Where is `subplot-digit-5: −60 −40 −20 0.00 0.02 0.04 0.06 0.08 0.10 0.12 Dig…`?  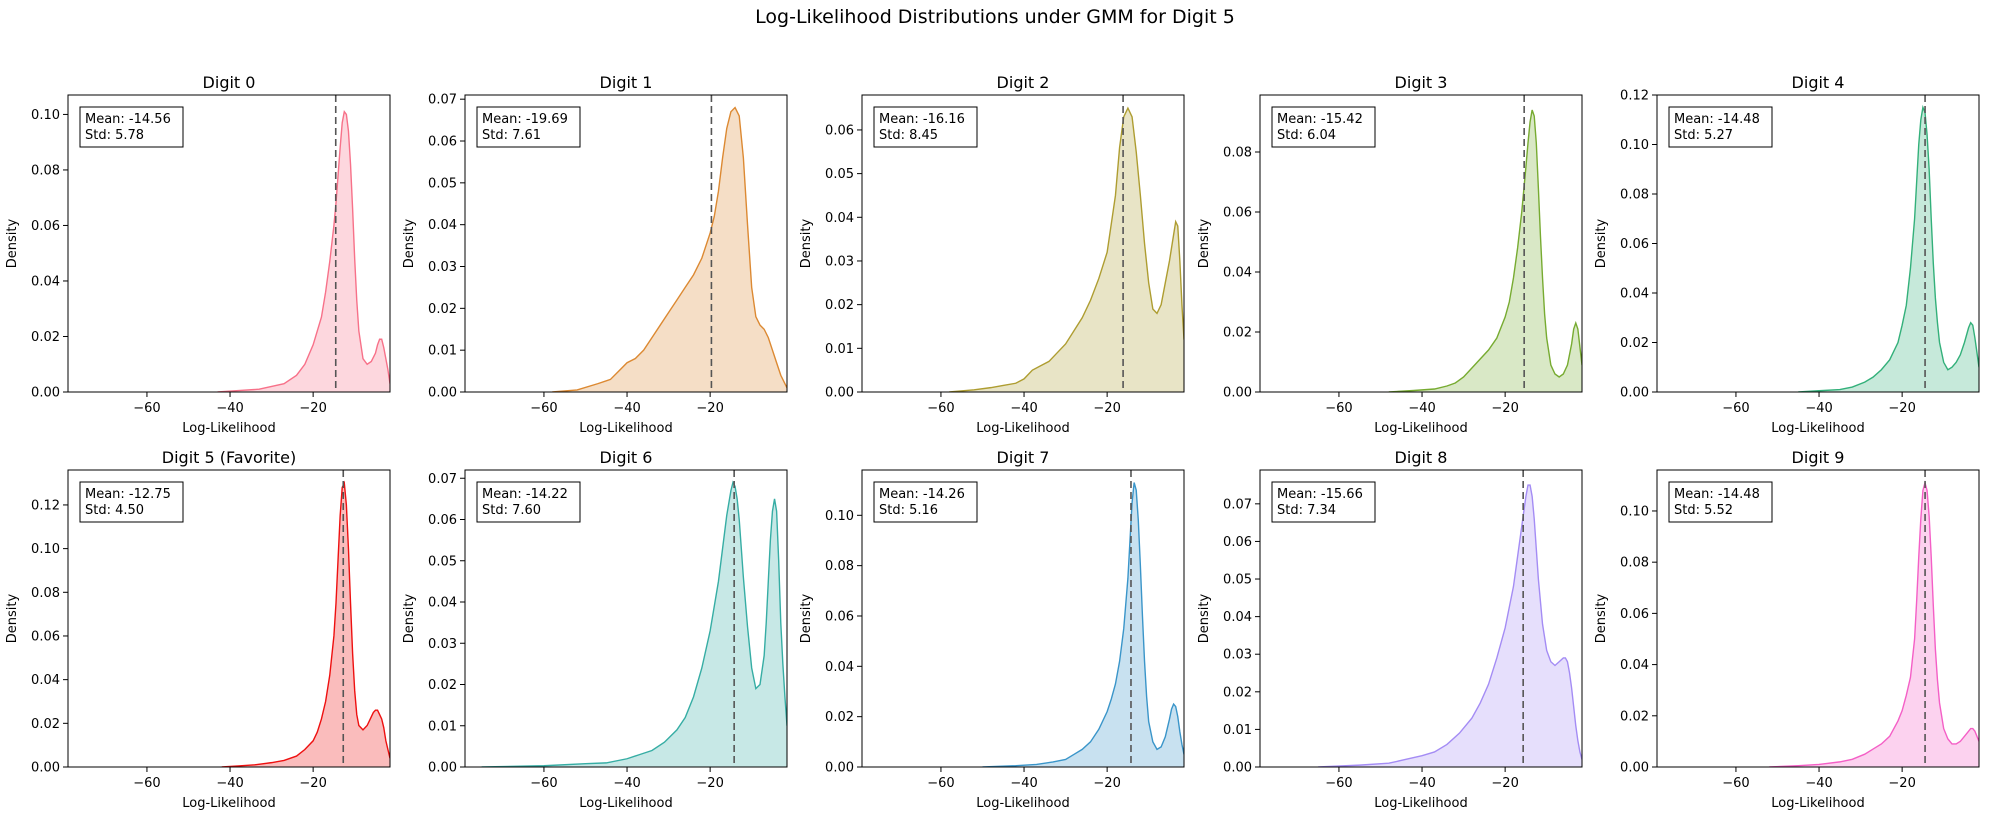
subplot-digit-5: −60 −40 −20 0.00 0.02 0.04 0.06 0.08 0.10 0.12 Dig… is located at coordinates (198, 629).